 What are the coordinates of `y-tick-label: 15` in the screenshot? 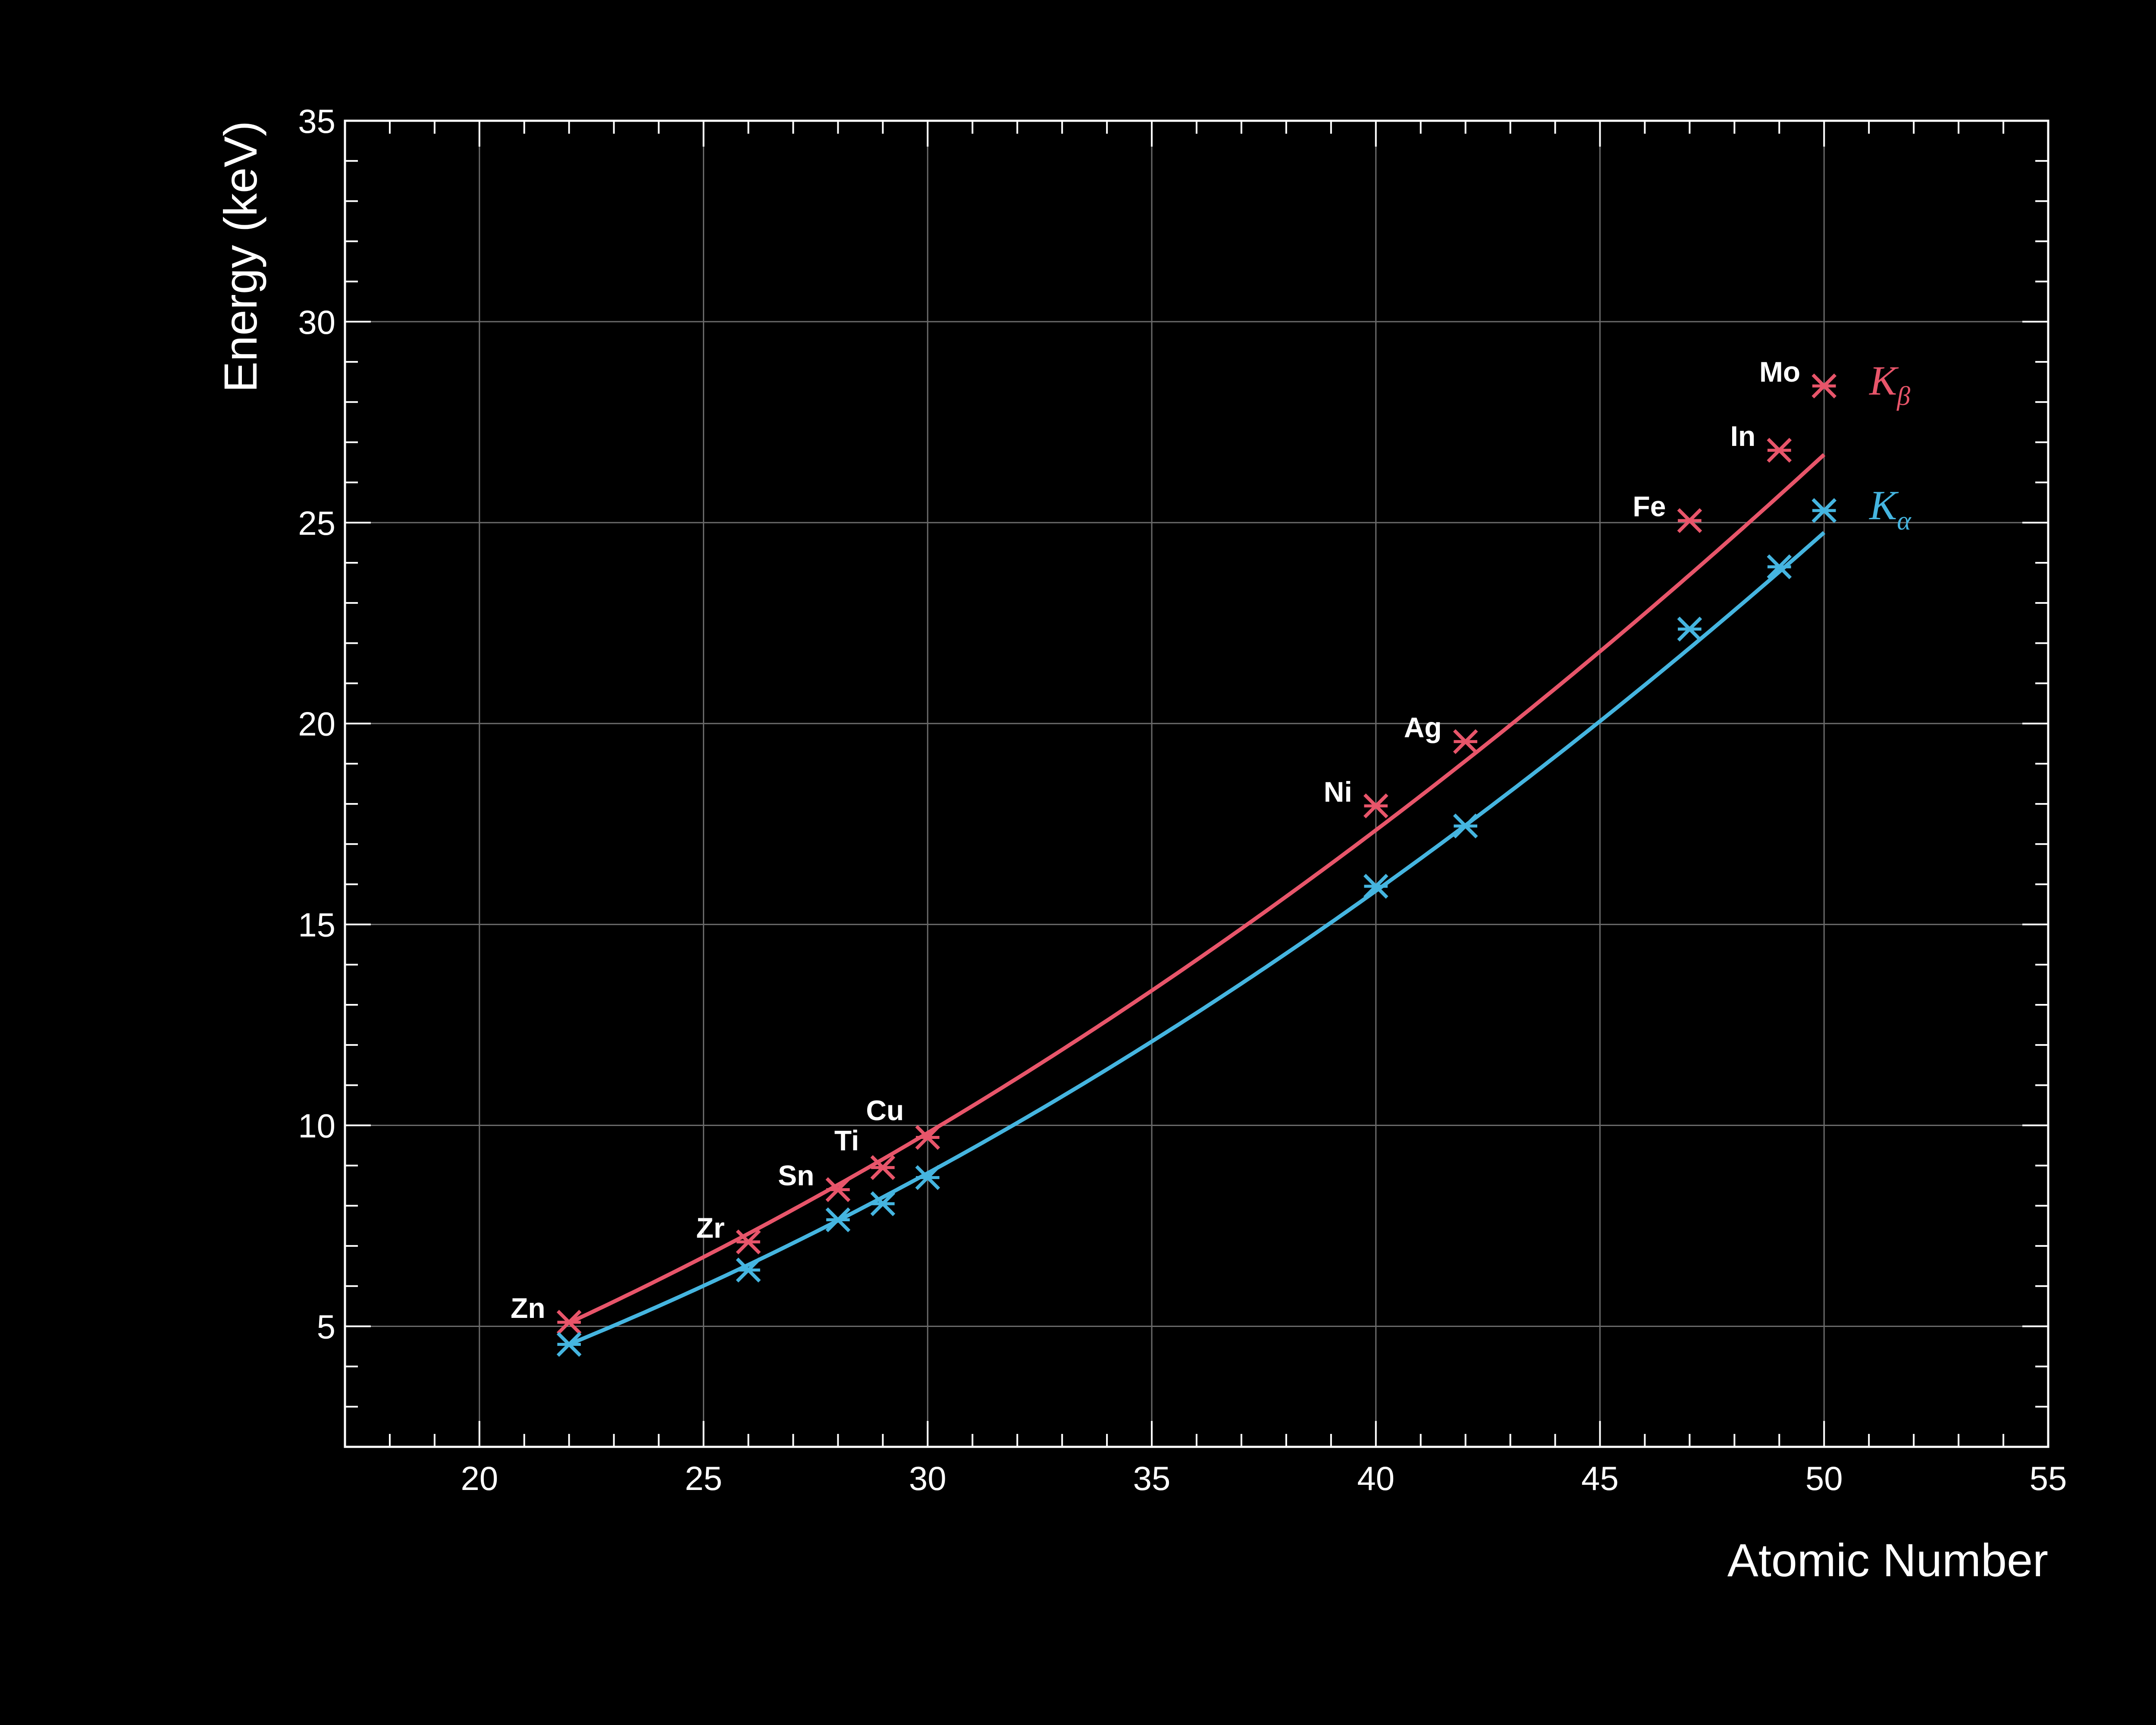 It's located at (316, 925).